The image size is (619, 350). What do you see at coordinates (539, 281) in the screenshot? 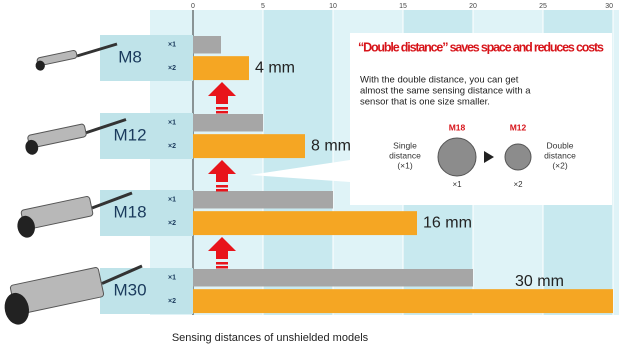
I see `value-label: 30 mm` at bounding box center [539, 281].